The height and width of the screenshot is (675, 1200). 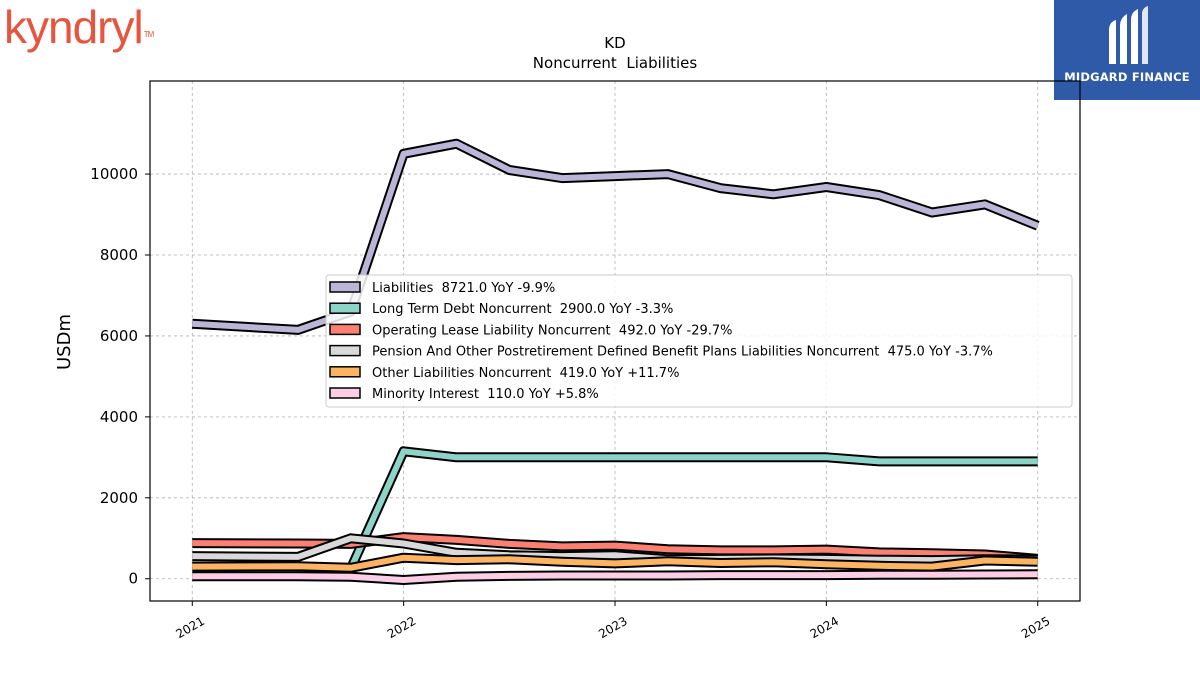 I want to click on y-tick-label: 4000, so click(x=119, y=417).